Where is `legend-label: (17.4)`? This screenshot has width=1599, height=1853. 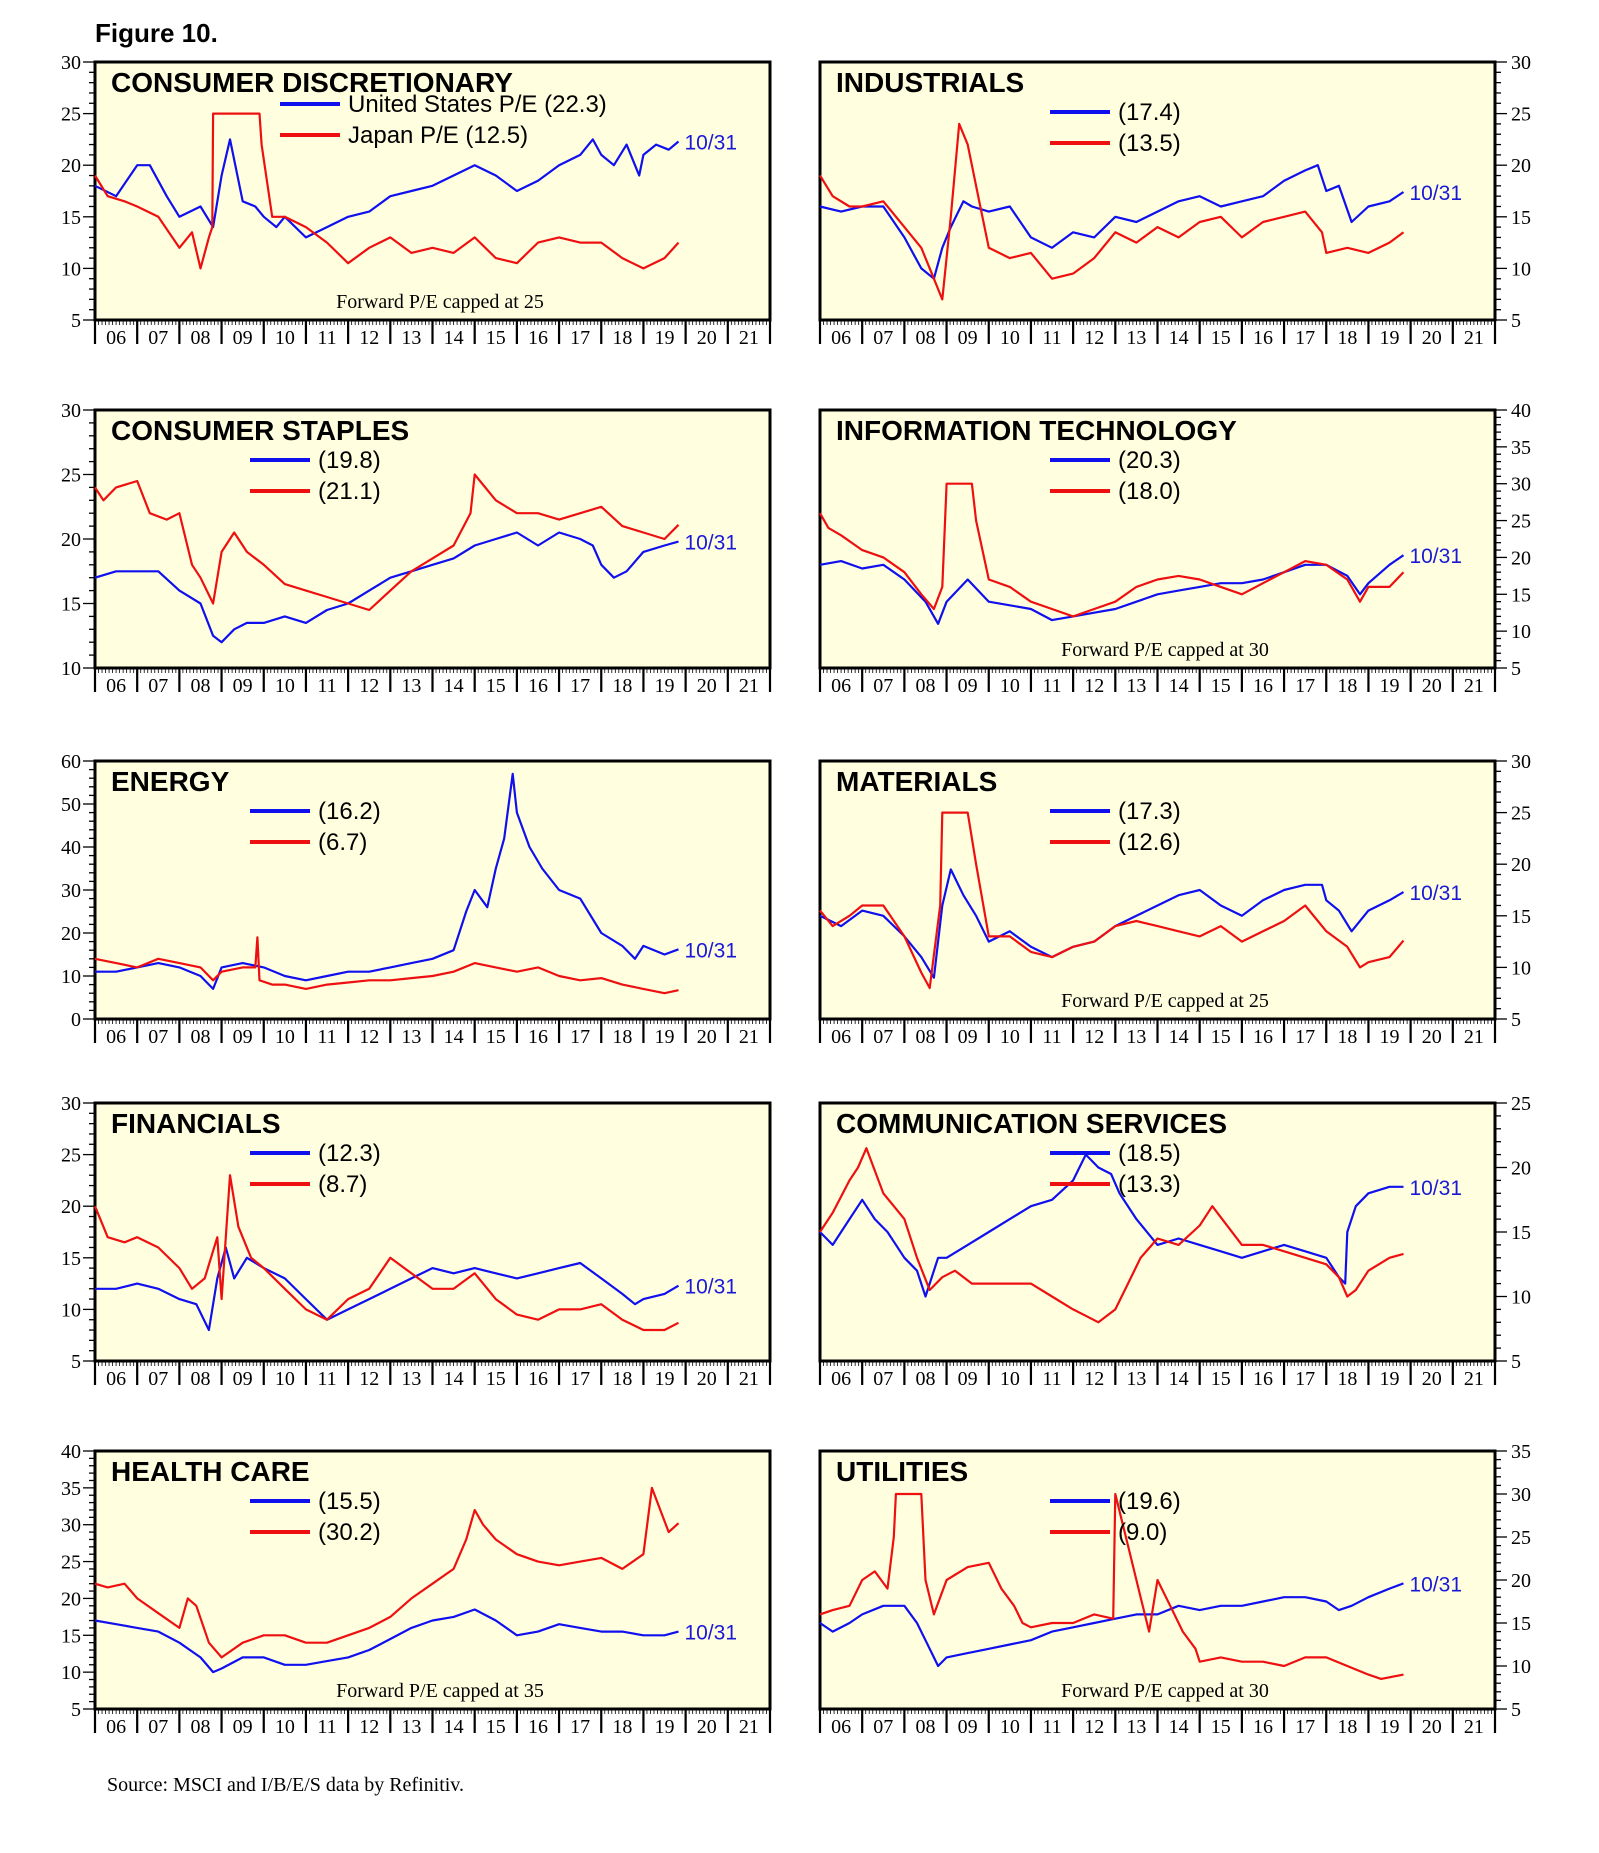
legend-label: (17.4) is located at coordinates (1149, 112).